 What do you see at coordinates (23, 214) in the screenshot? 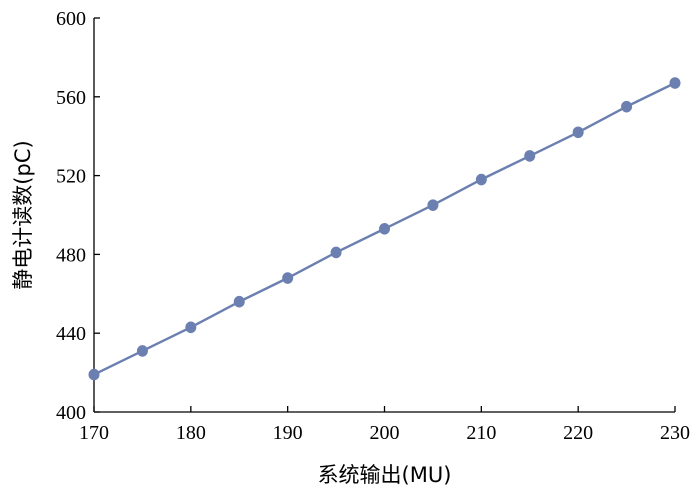
I see `y-axis-title: 静电计读数(pC)` at bounding box center [23, 214].